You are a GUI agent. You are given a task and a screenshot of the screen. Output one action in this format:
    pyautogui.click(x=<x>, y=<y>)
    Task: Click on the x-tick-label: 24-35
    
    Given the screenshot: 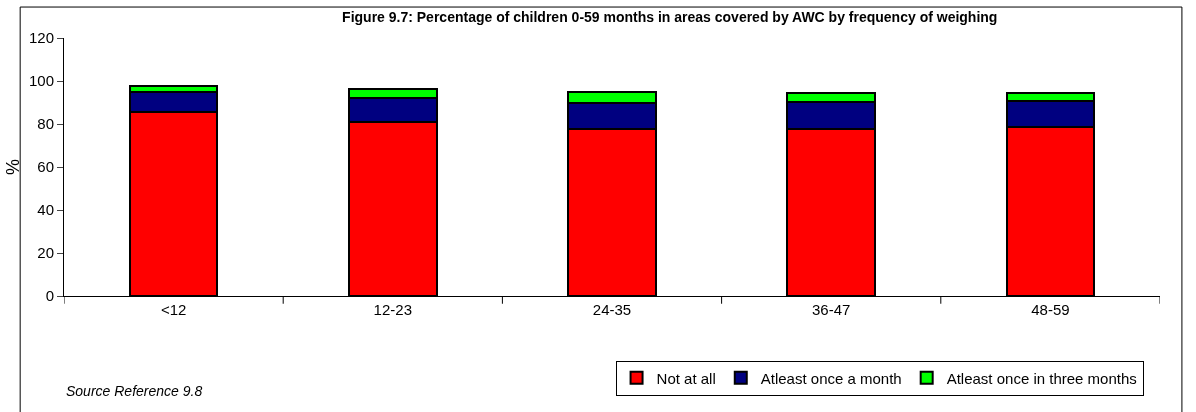 What is the action you would take?
    pyautogui.click(x=612, y=309)
    